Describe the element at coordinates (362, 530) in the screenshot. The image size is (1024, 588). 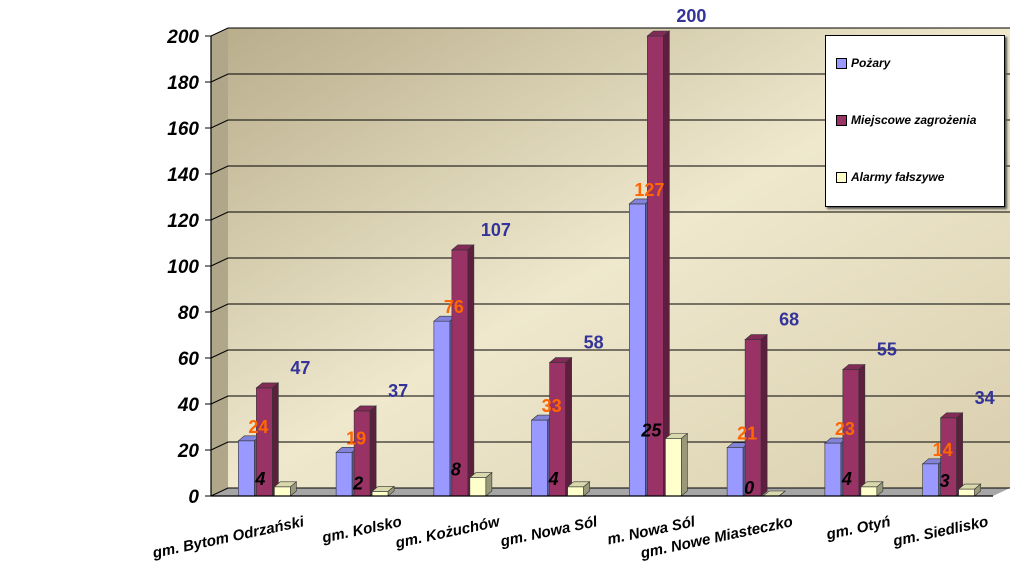
I see `x-tick-label: gm. Kolsko` at that location.